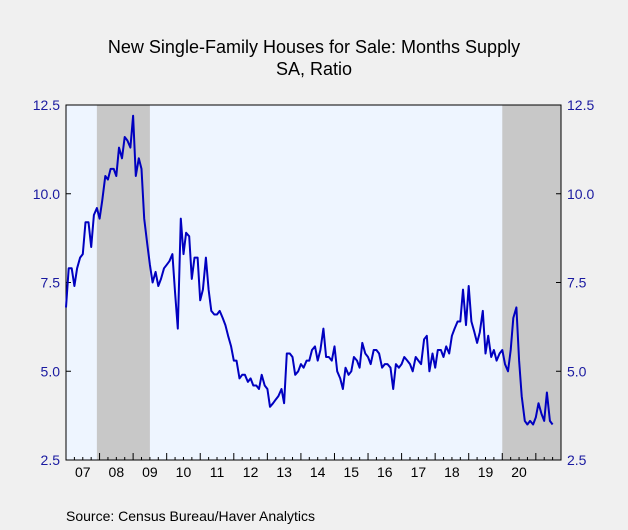  I want to click on y-tick-label-left: 10.0, so click(46, 194).